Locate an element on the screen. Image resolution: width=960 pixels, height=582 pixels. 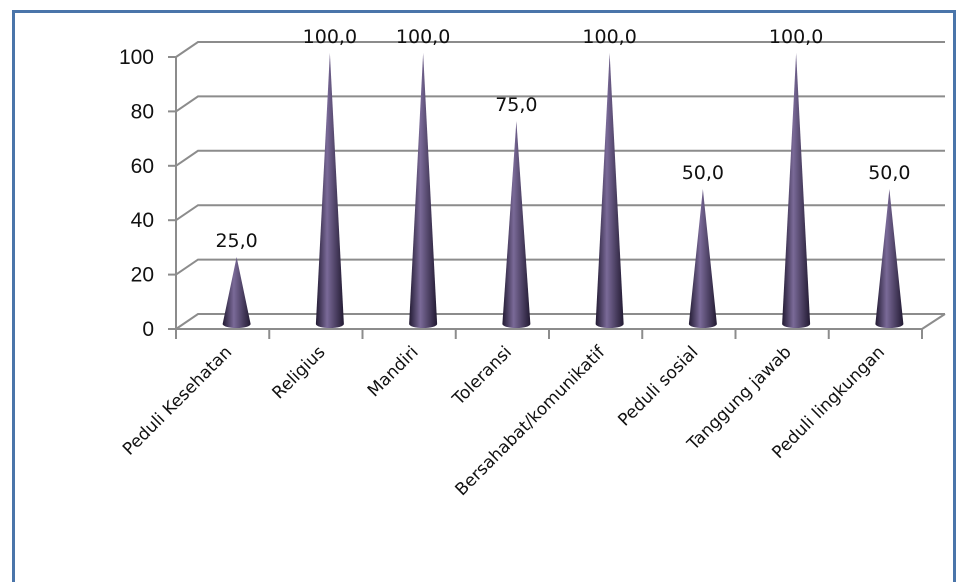
category-label: Peduli Kesehatan is located at coordinates (177, 400).